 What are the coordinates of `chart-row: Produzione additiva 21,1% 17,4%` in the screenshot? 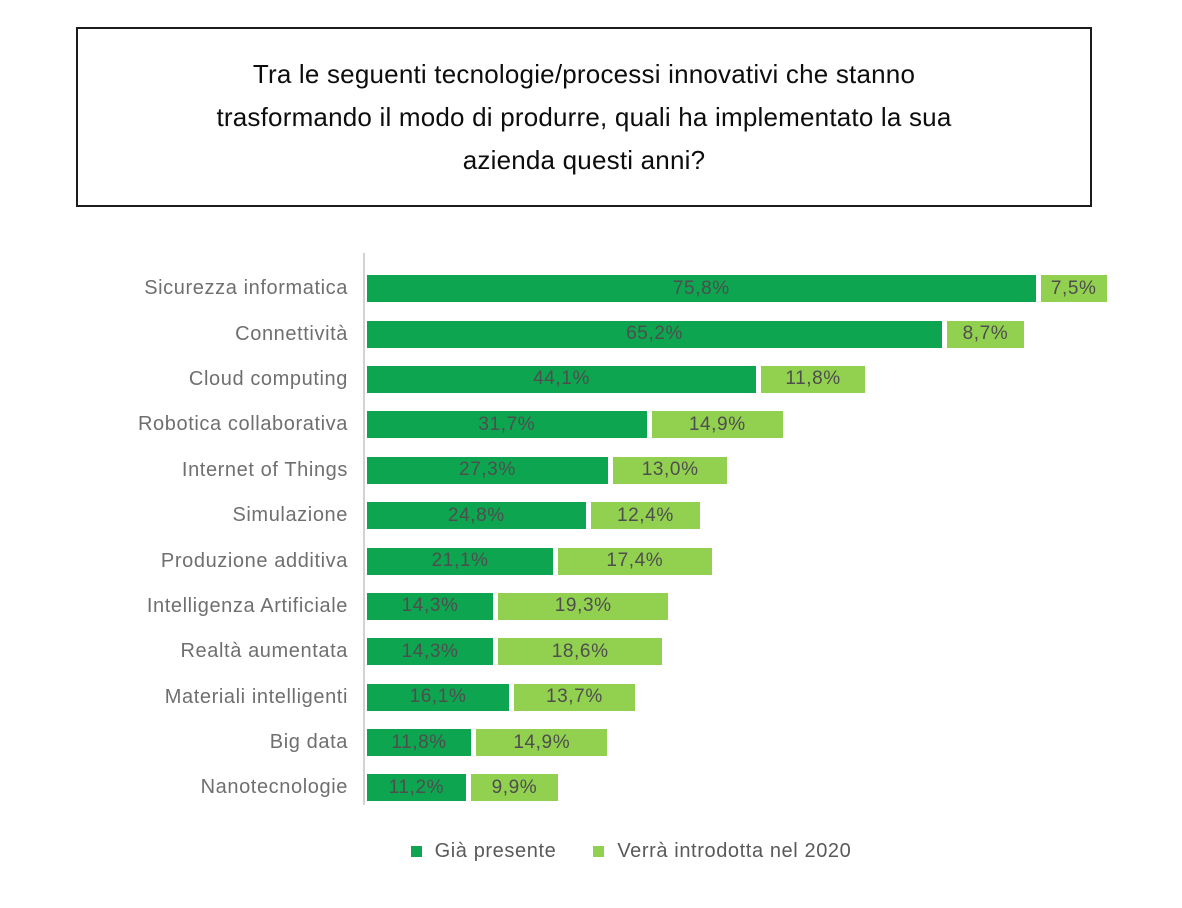 It's located at (591, 560).